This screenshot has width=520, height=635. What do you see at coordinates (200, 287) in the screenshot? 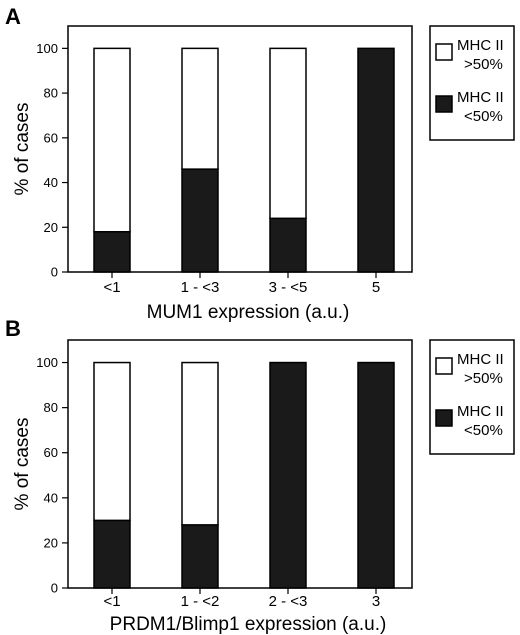
I see `x-tick-label: 1 - <3` at bounding box center [200, 287].